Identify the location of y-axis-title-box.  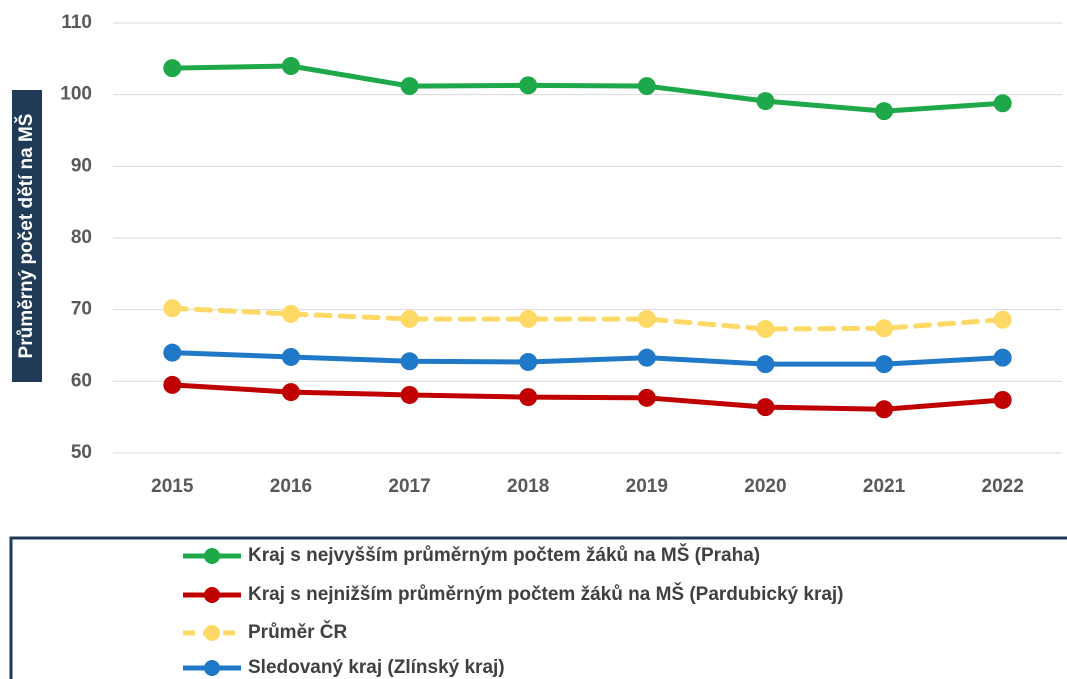
(27, 236).